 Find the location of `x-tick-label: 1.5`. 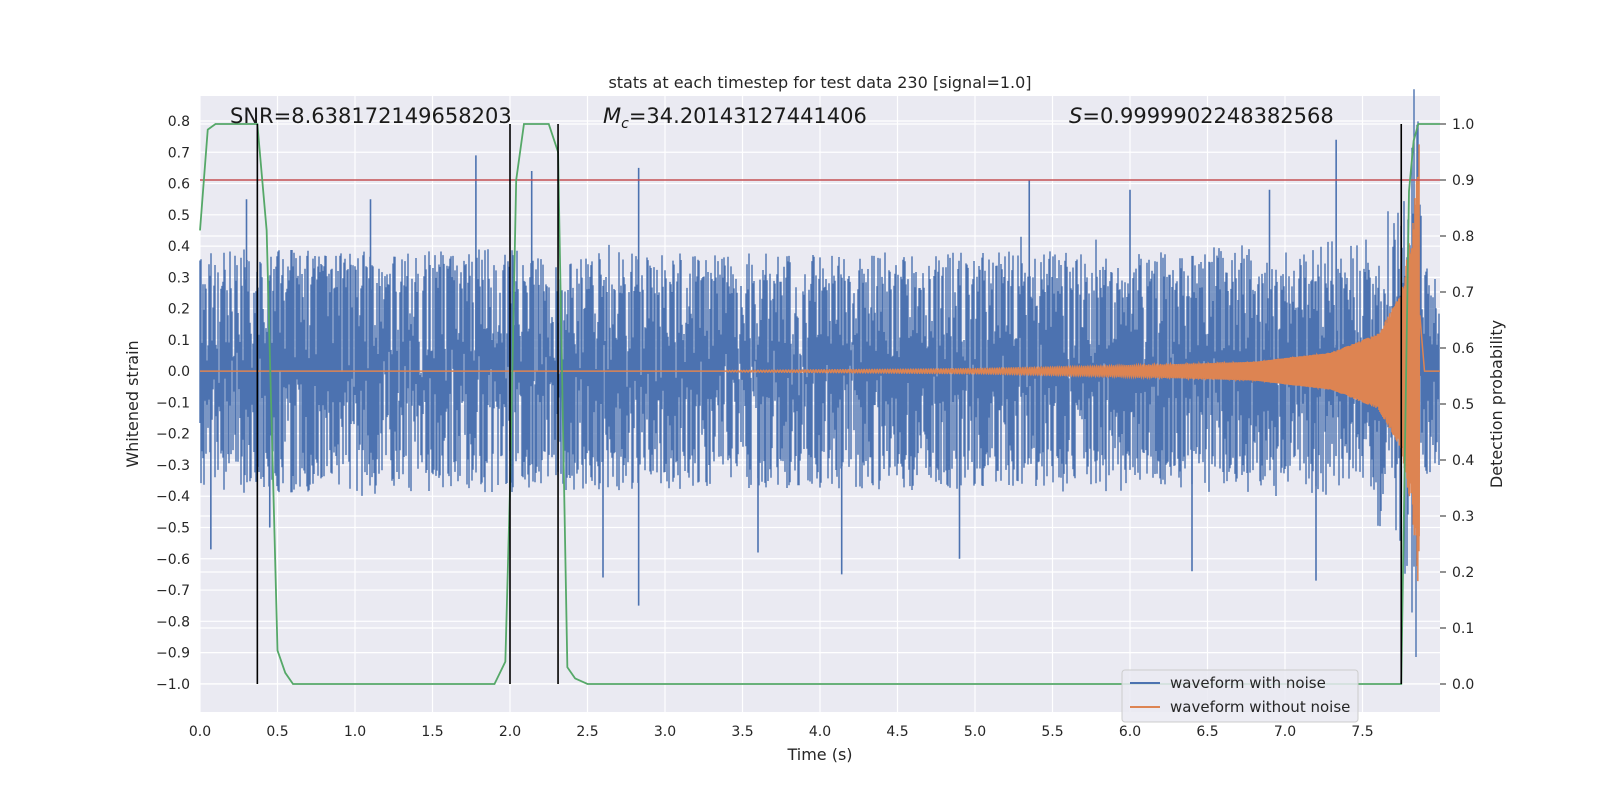

x-tick-label: 1.5 is located at coordinates (432, 732).